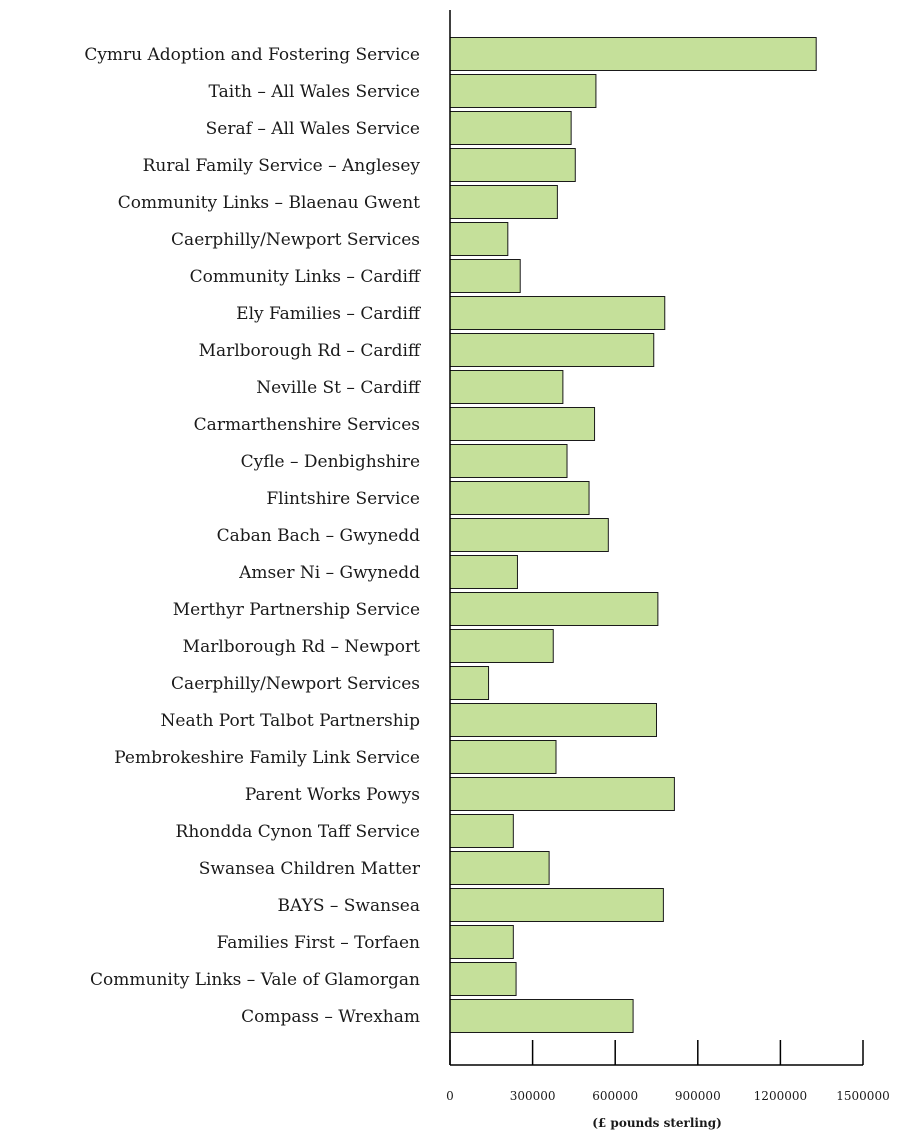 The image size is (902, 1134). I want to click on category-label: Flintshire Service, so click(343, 499).